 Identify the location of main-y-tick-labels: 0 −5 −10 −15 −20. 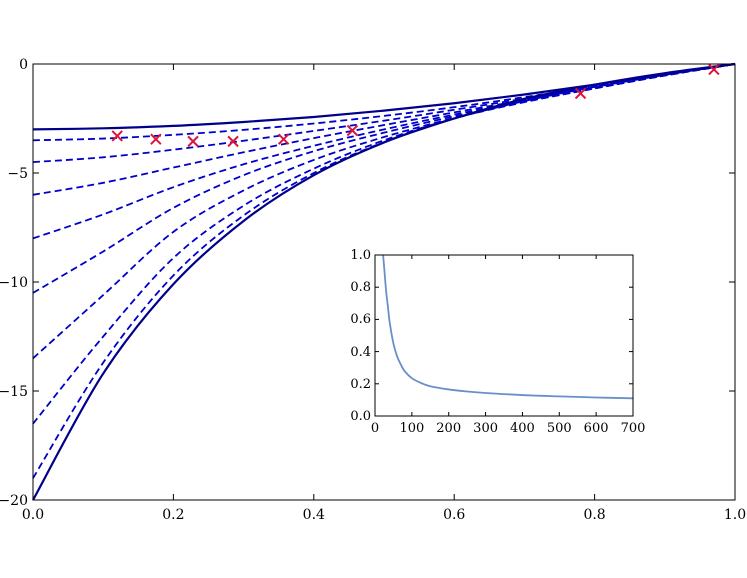
(14, 283).